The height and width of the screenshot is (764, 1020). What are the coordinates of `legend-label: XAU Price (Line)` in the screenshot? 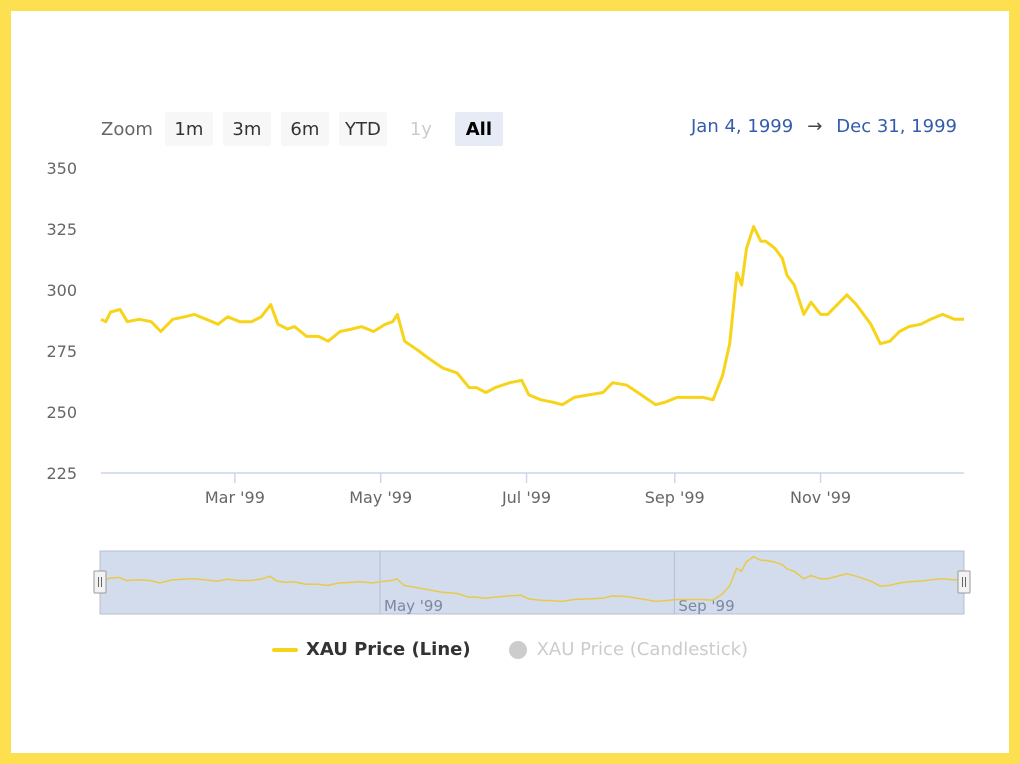 It's located at (388, 649).